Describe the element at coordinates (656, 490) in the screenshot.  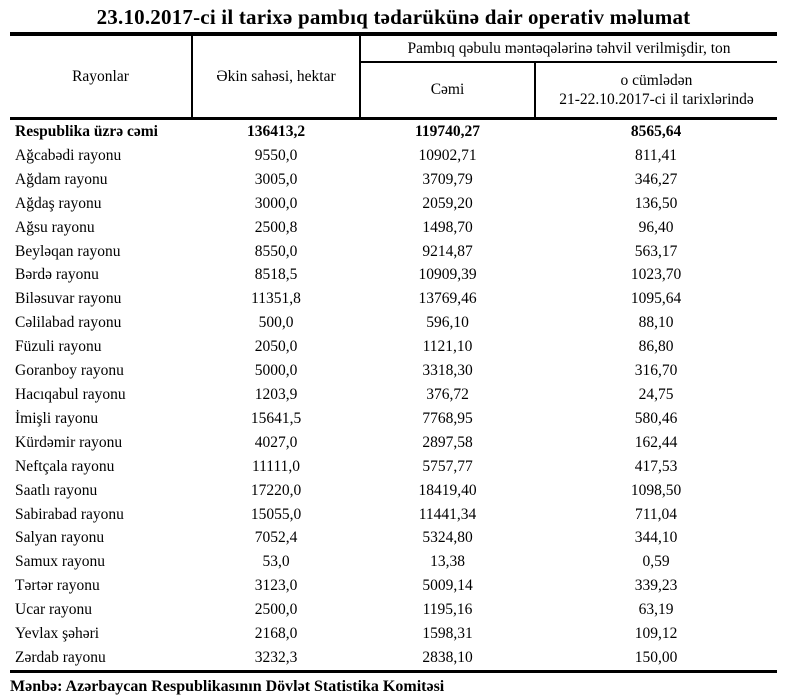
I see `recent-delivered-cell: 1098,50` at that location.